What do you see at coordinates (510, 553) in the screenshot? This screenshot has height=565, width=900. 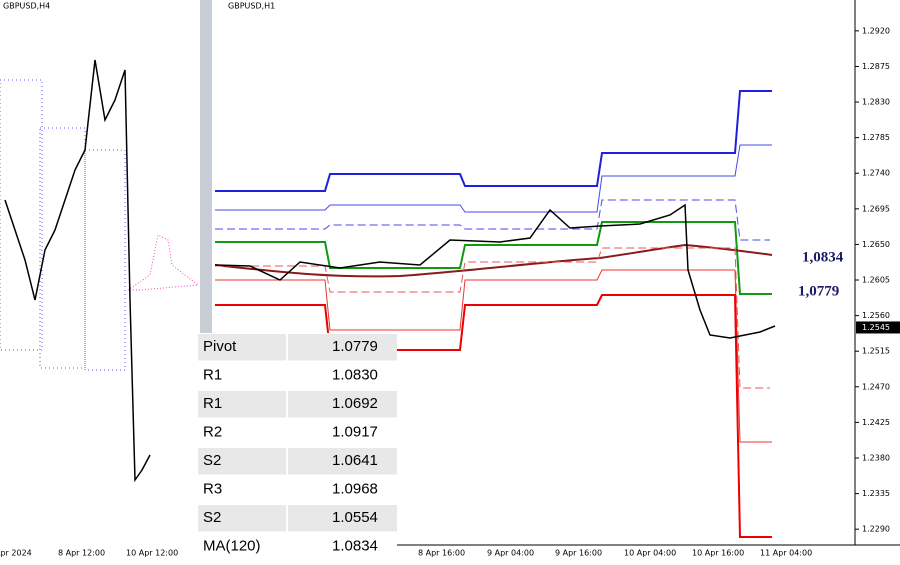 I see `time-label: 9 Apr 04:00` at bounding box center [510, 553].